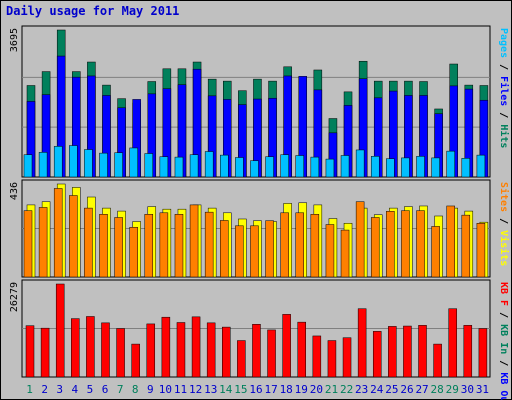 This screenshot has width=512, height=400. I want to click on x-tick-label: 26, so click(406, 389).